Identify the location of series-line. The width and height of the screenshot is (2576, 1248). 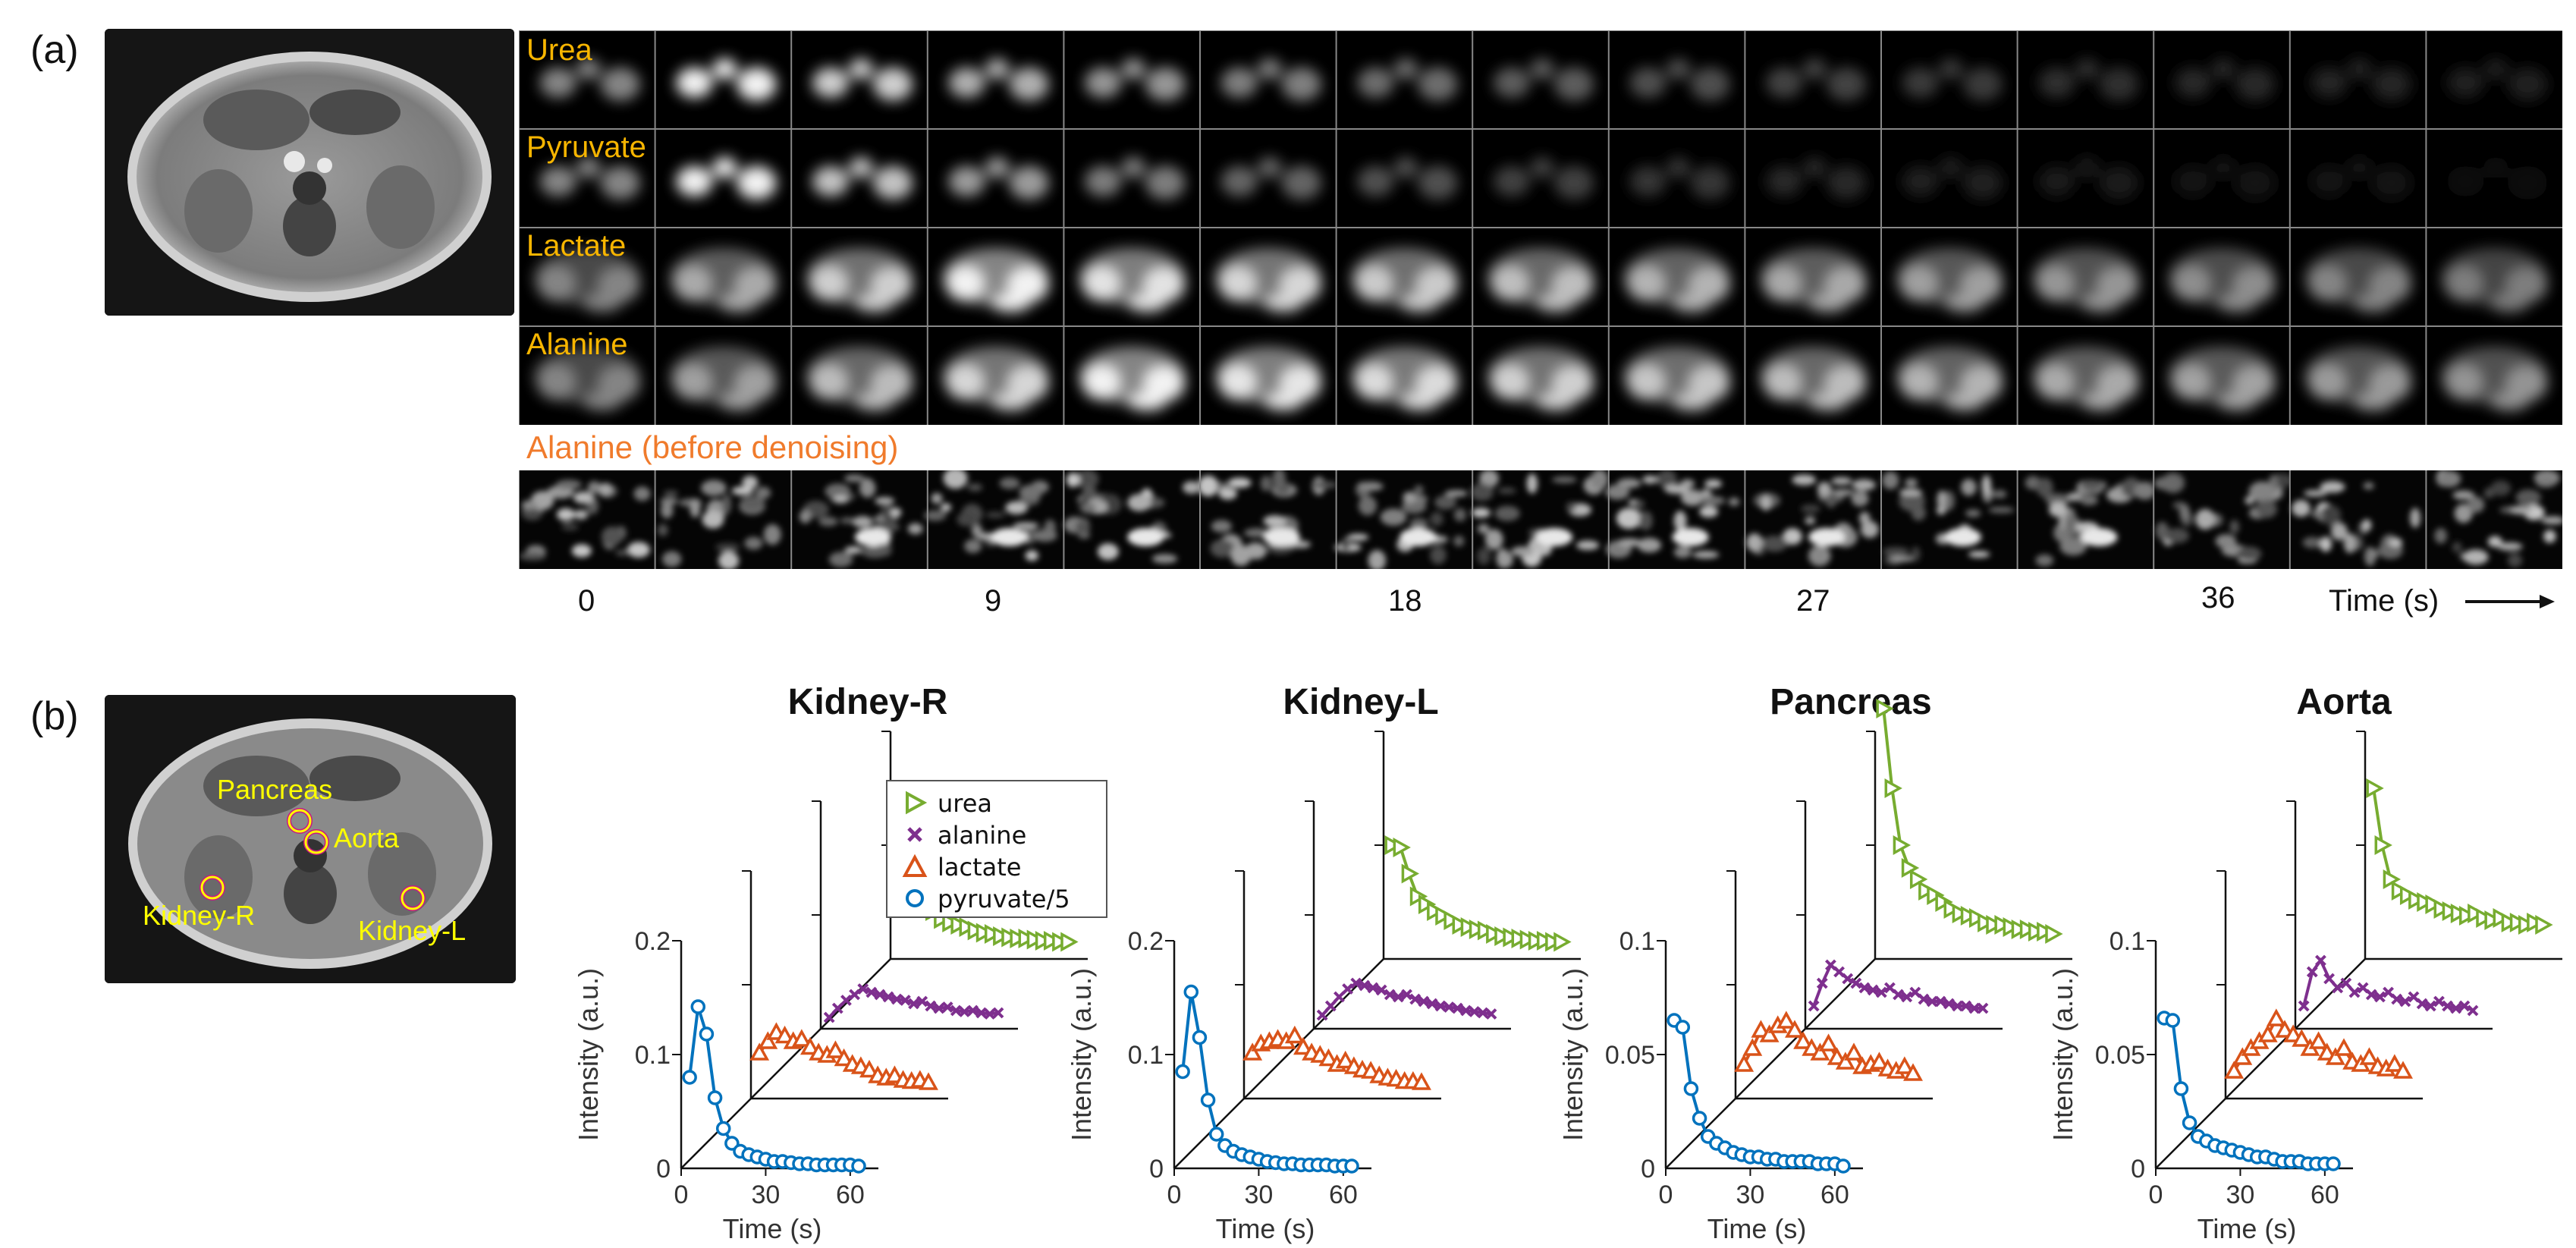
(1967, 821).